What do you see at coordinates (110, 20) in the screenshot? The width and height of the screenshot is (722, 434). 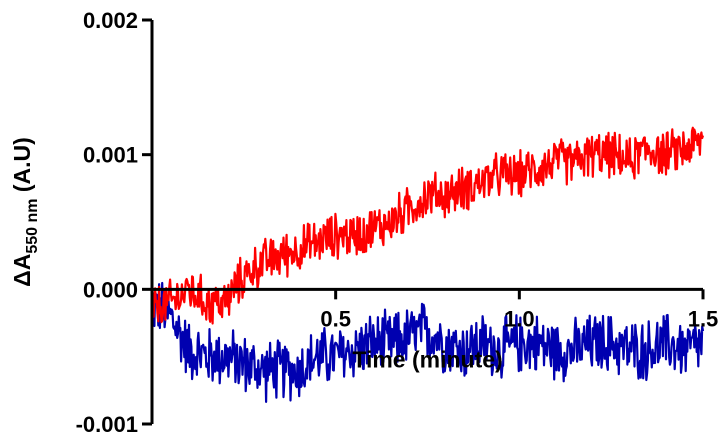 I see `y-tick-label: 0.002` at bounding box center [110, 20].